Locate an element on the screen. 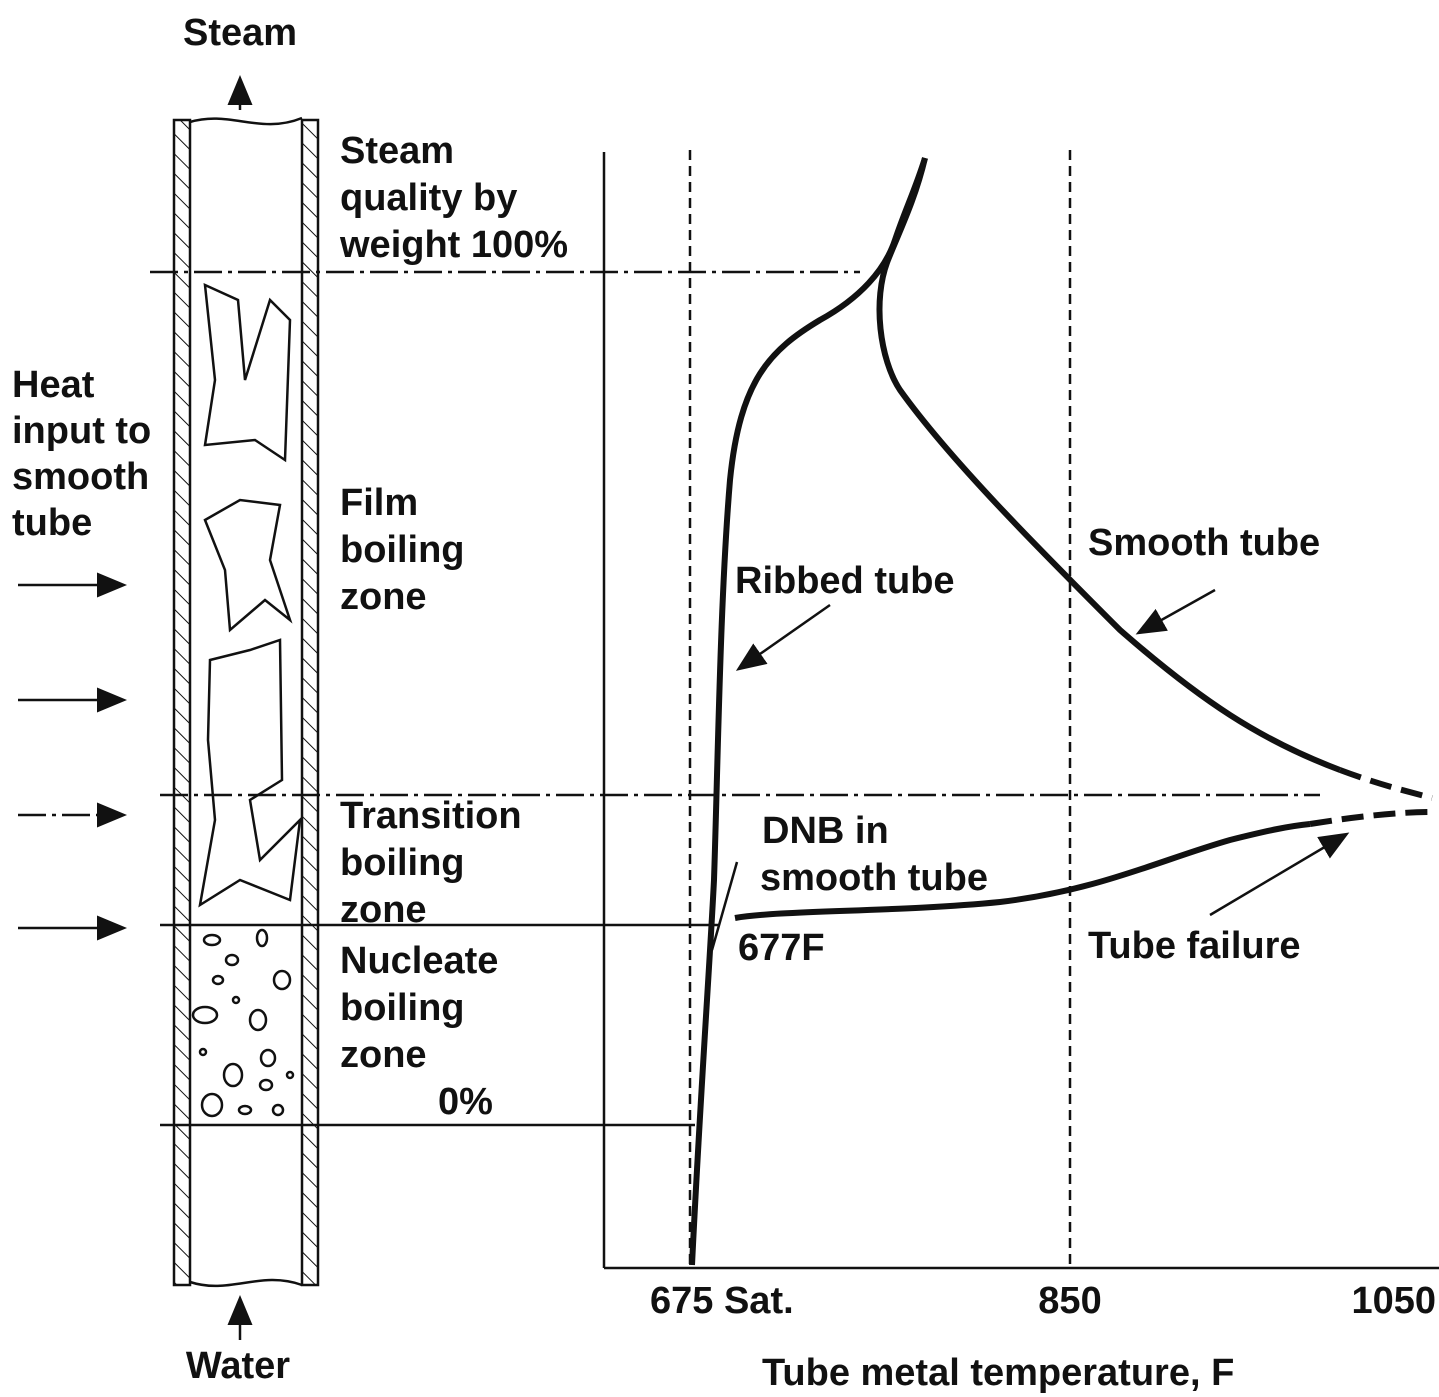 This screenshot has width=1439, height=1397. heat-label: tube is located at coordinates (52, 523).